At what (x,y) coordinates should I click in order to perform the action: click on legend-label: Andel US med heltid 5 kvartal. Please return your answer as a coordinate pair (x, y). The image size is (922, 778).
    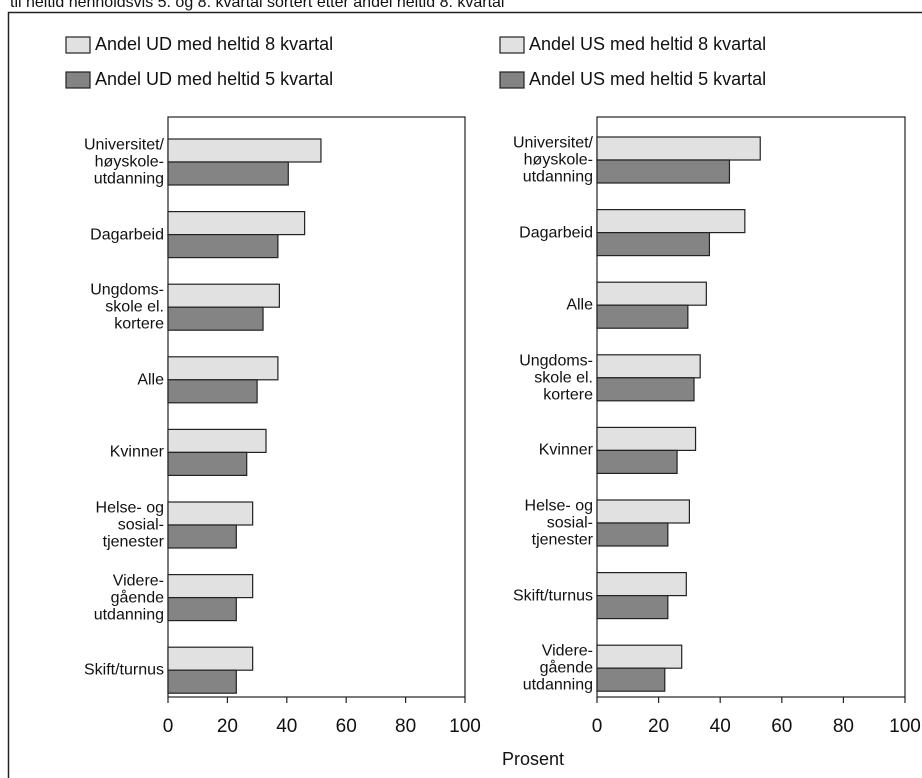
    Looking at the image, I should click on (647, 79).